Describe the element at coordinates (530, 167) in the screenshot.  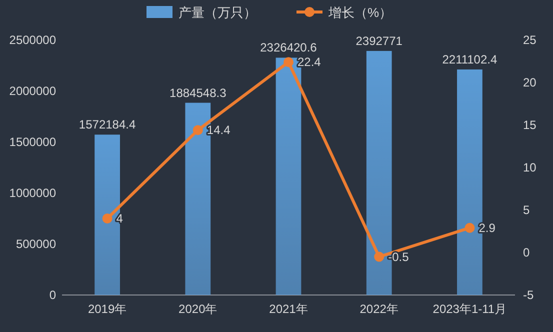
I see `y2-tick-label: 10` at that location.